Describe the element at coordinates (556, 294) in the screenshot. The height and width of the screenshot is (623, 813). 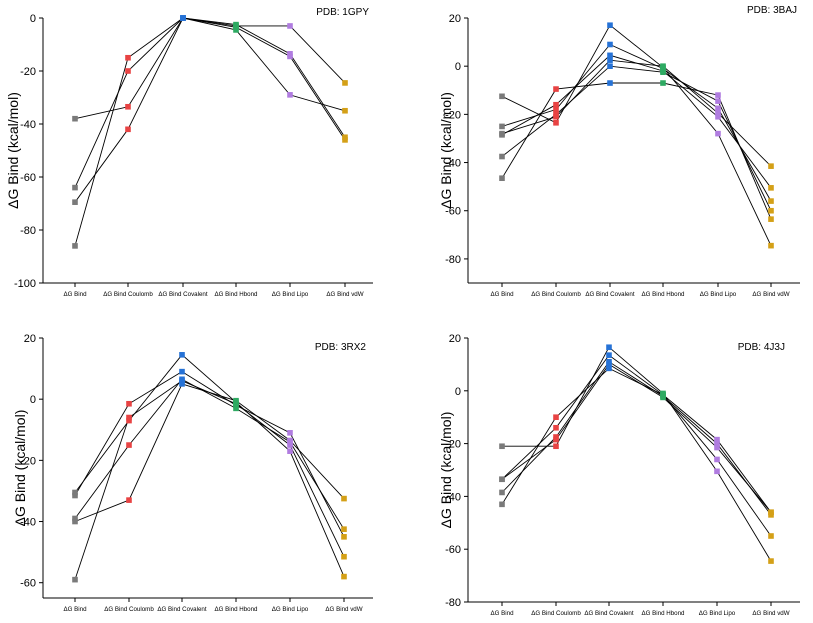
I see `x-tick-label: ΔG Bind Coulomb` at that location.